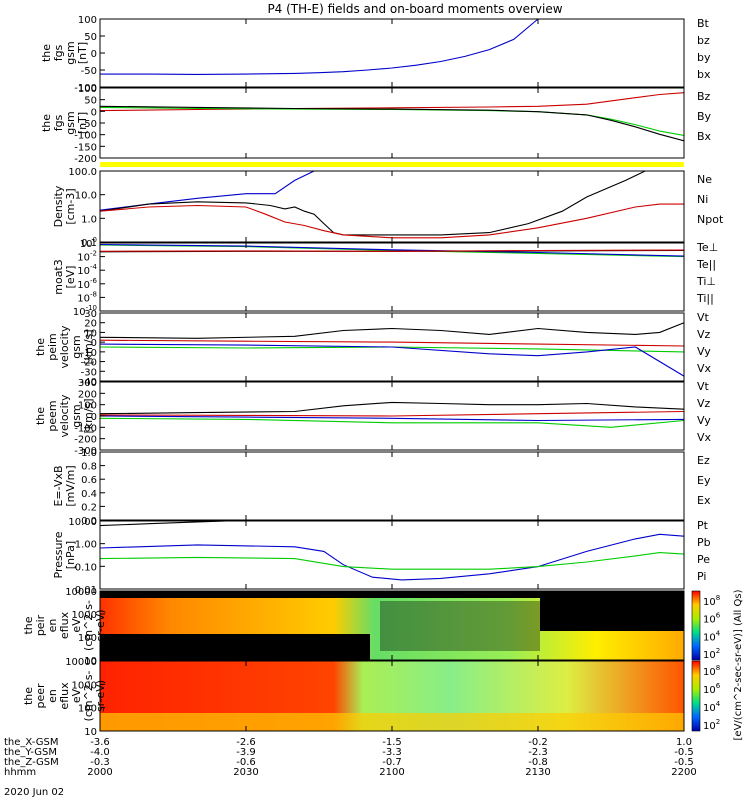  What do you see at coordinates (100, 742) in the screenshot?
I see `xaxis-value: -3.6` at bounding box center [100, 742].